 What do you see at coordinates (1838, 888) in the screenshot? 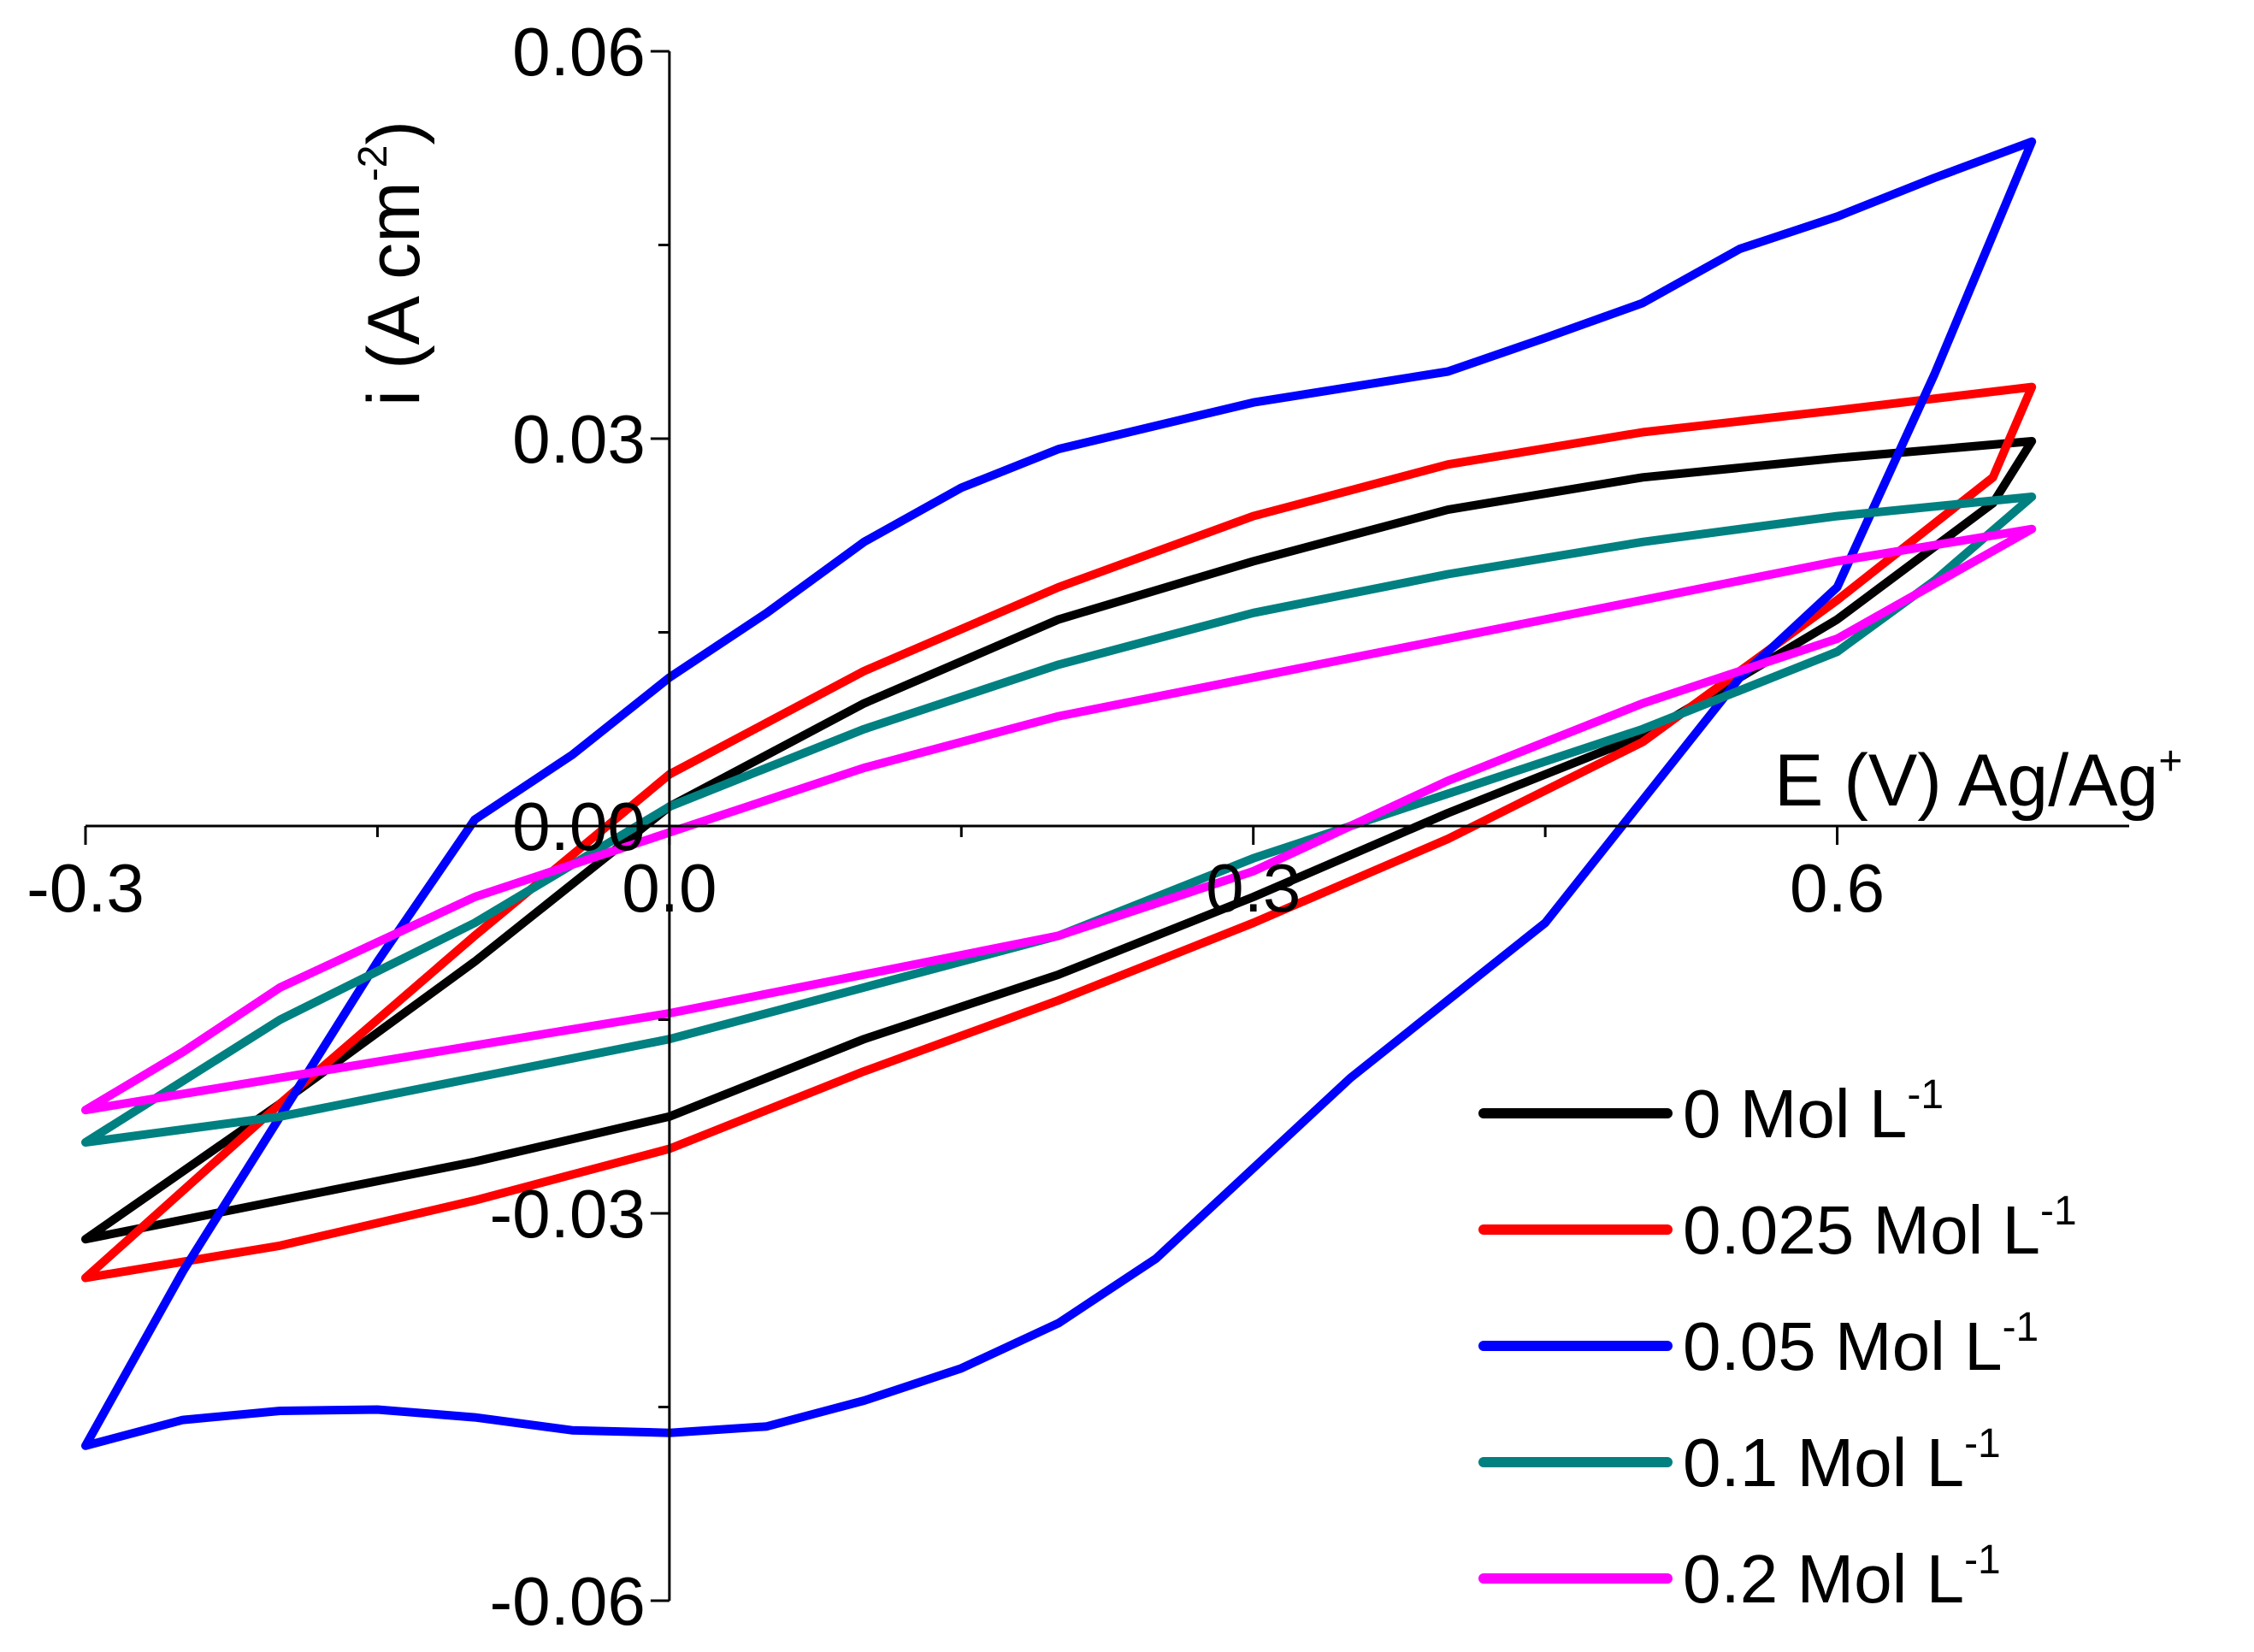
I see `x-tick-label: 0.6` at bounding box center [1838, 888].